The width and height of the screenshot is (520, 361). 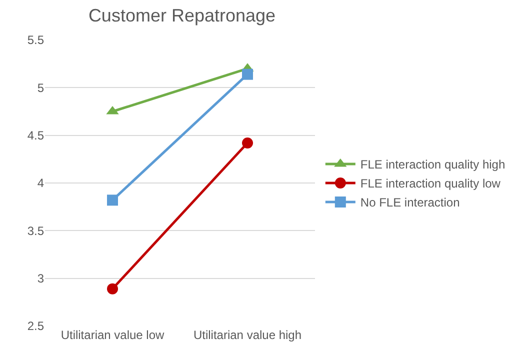 I want to click on y-tick-label: 4, so click(x=40, y=183).